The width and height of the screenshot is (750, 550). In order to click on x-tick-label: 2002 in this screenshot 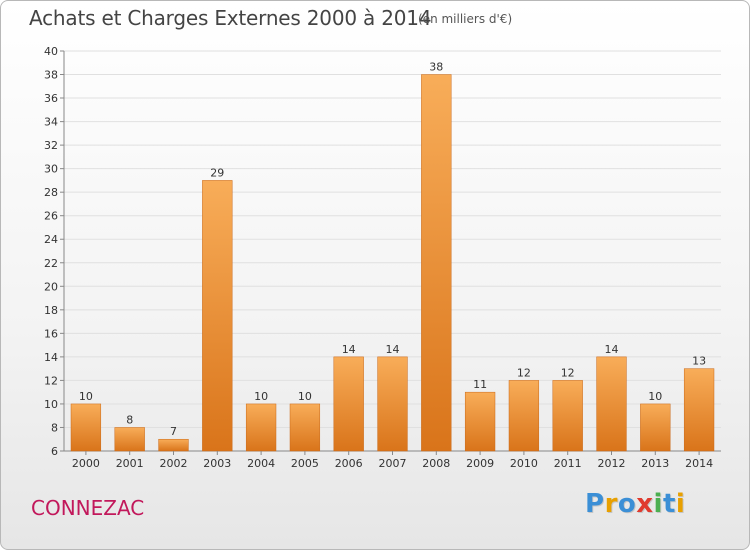, I will do `click(174, 463)`.